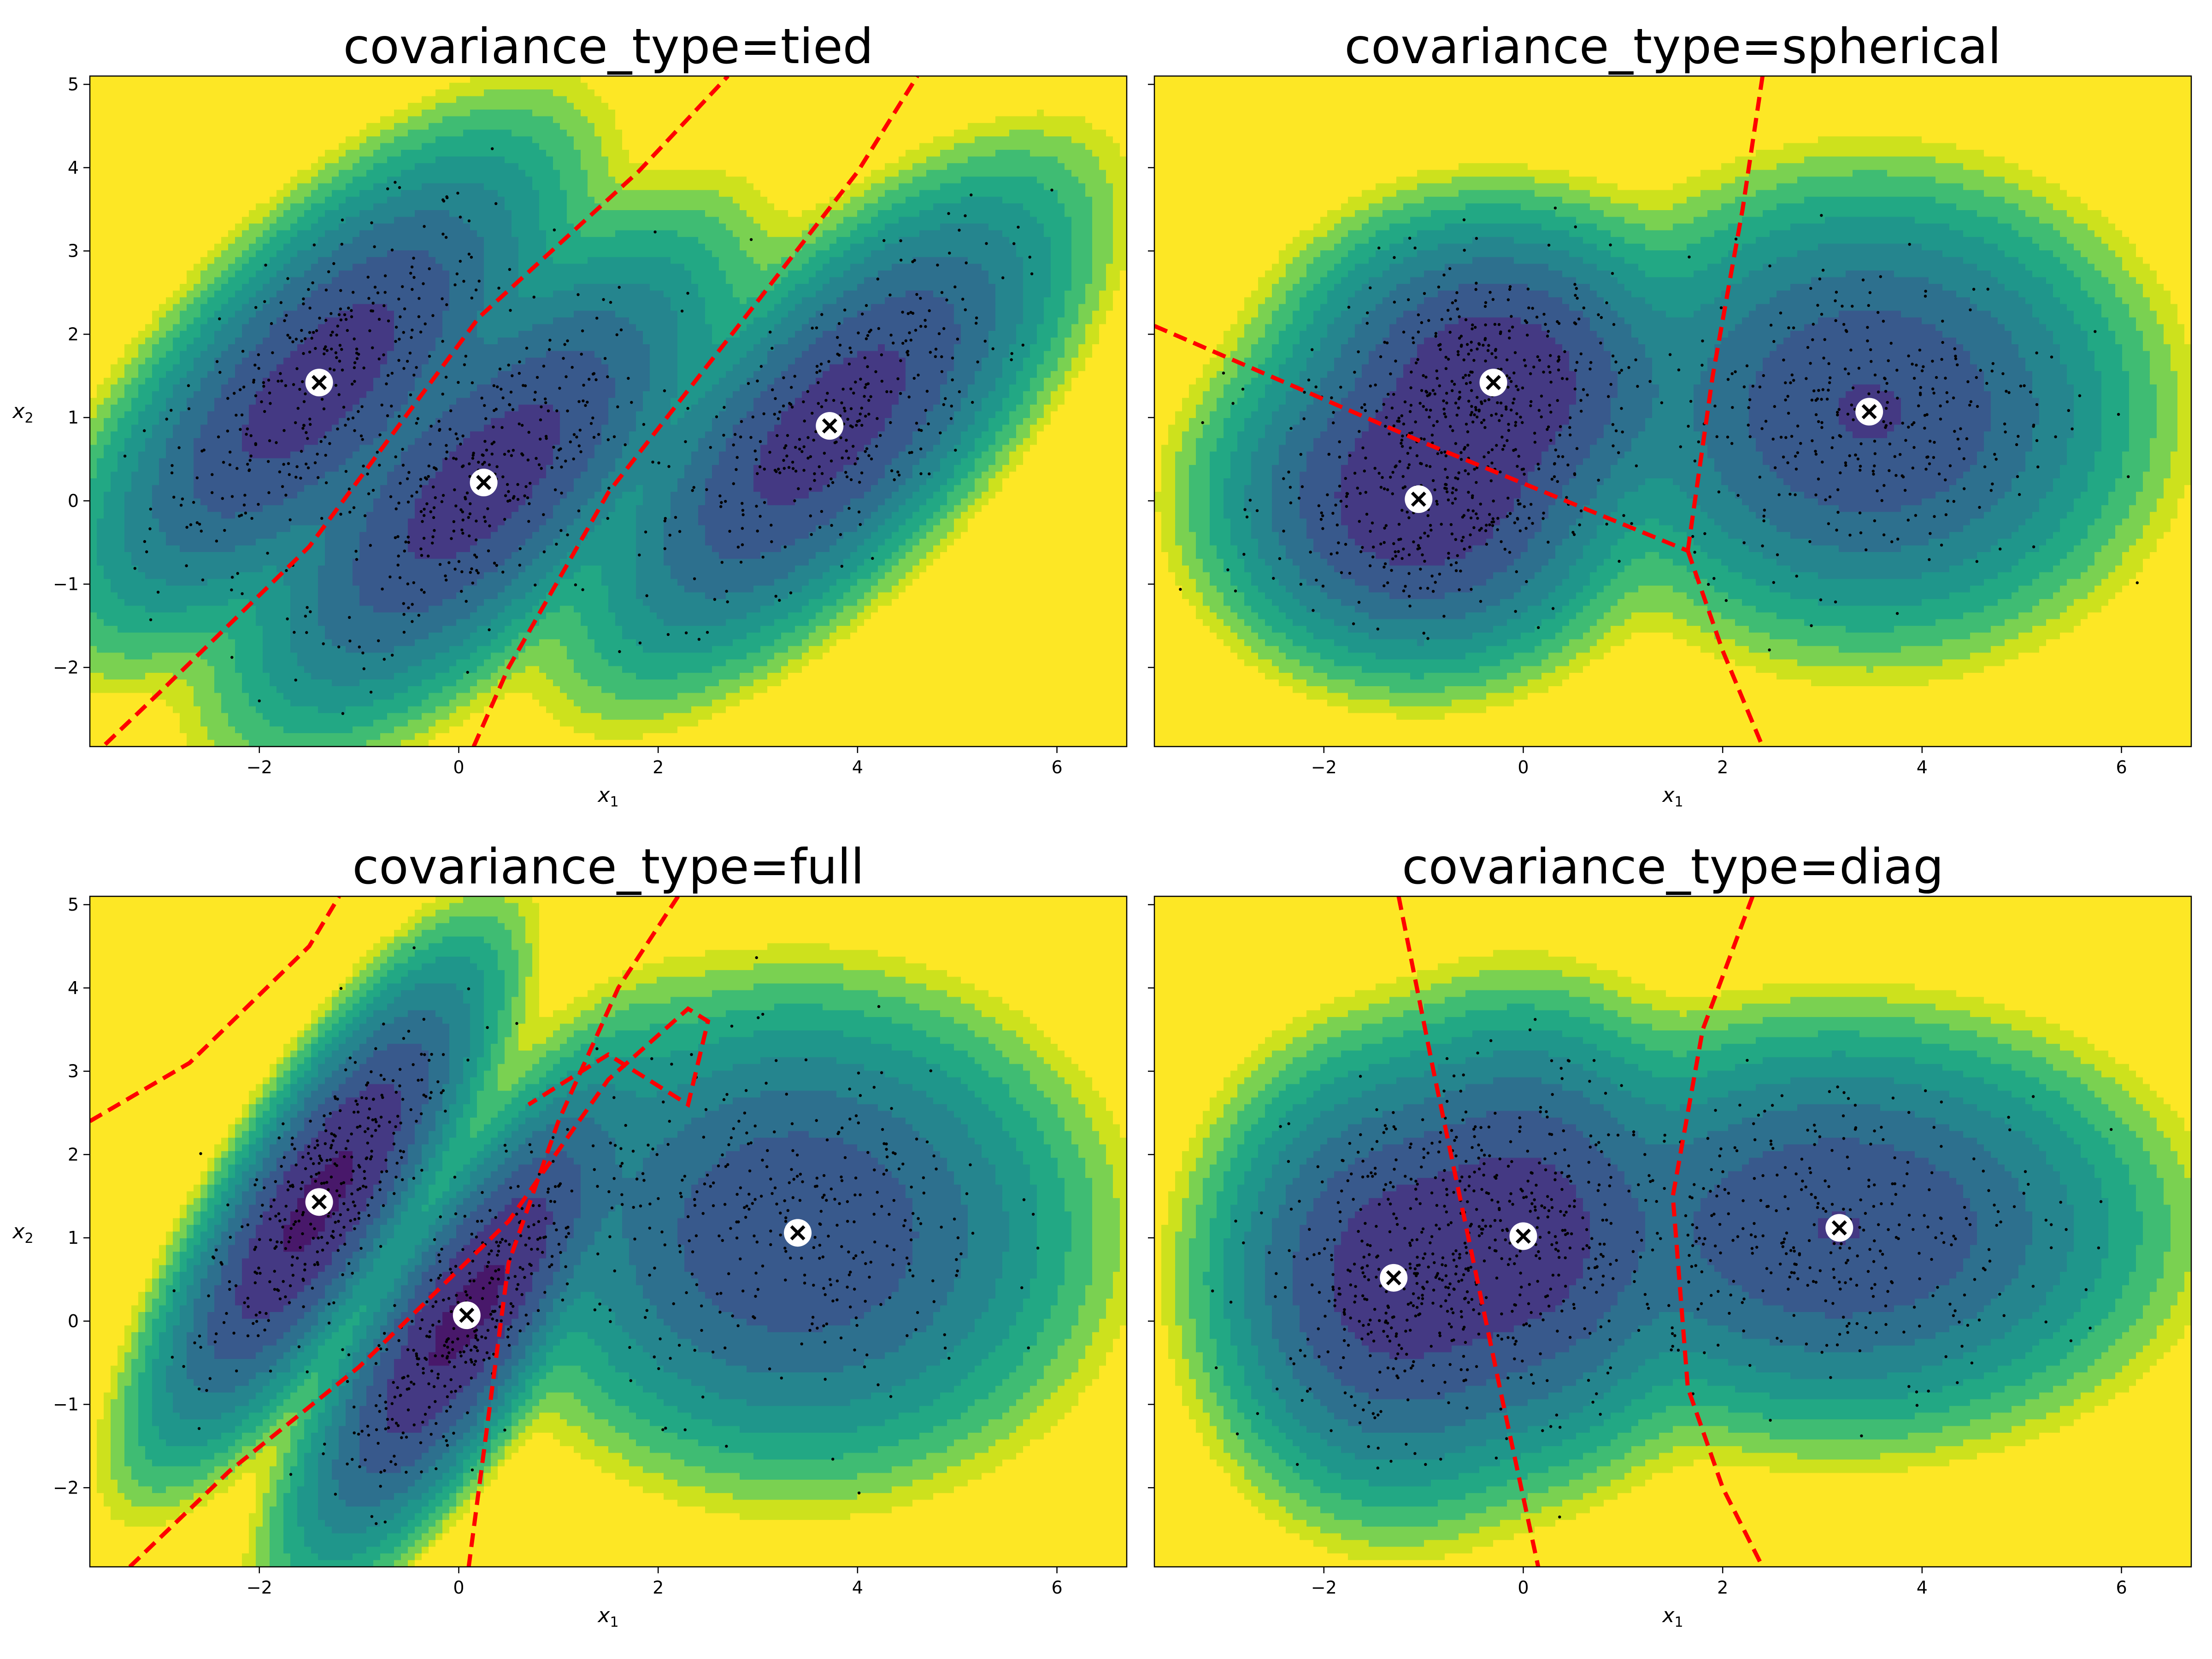  I want to click on x-tick-label: −2, so click(1324, 767).